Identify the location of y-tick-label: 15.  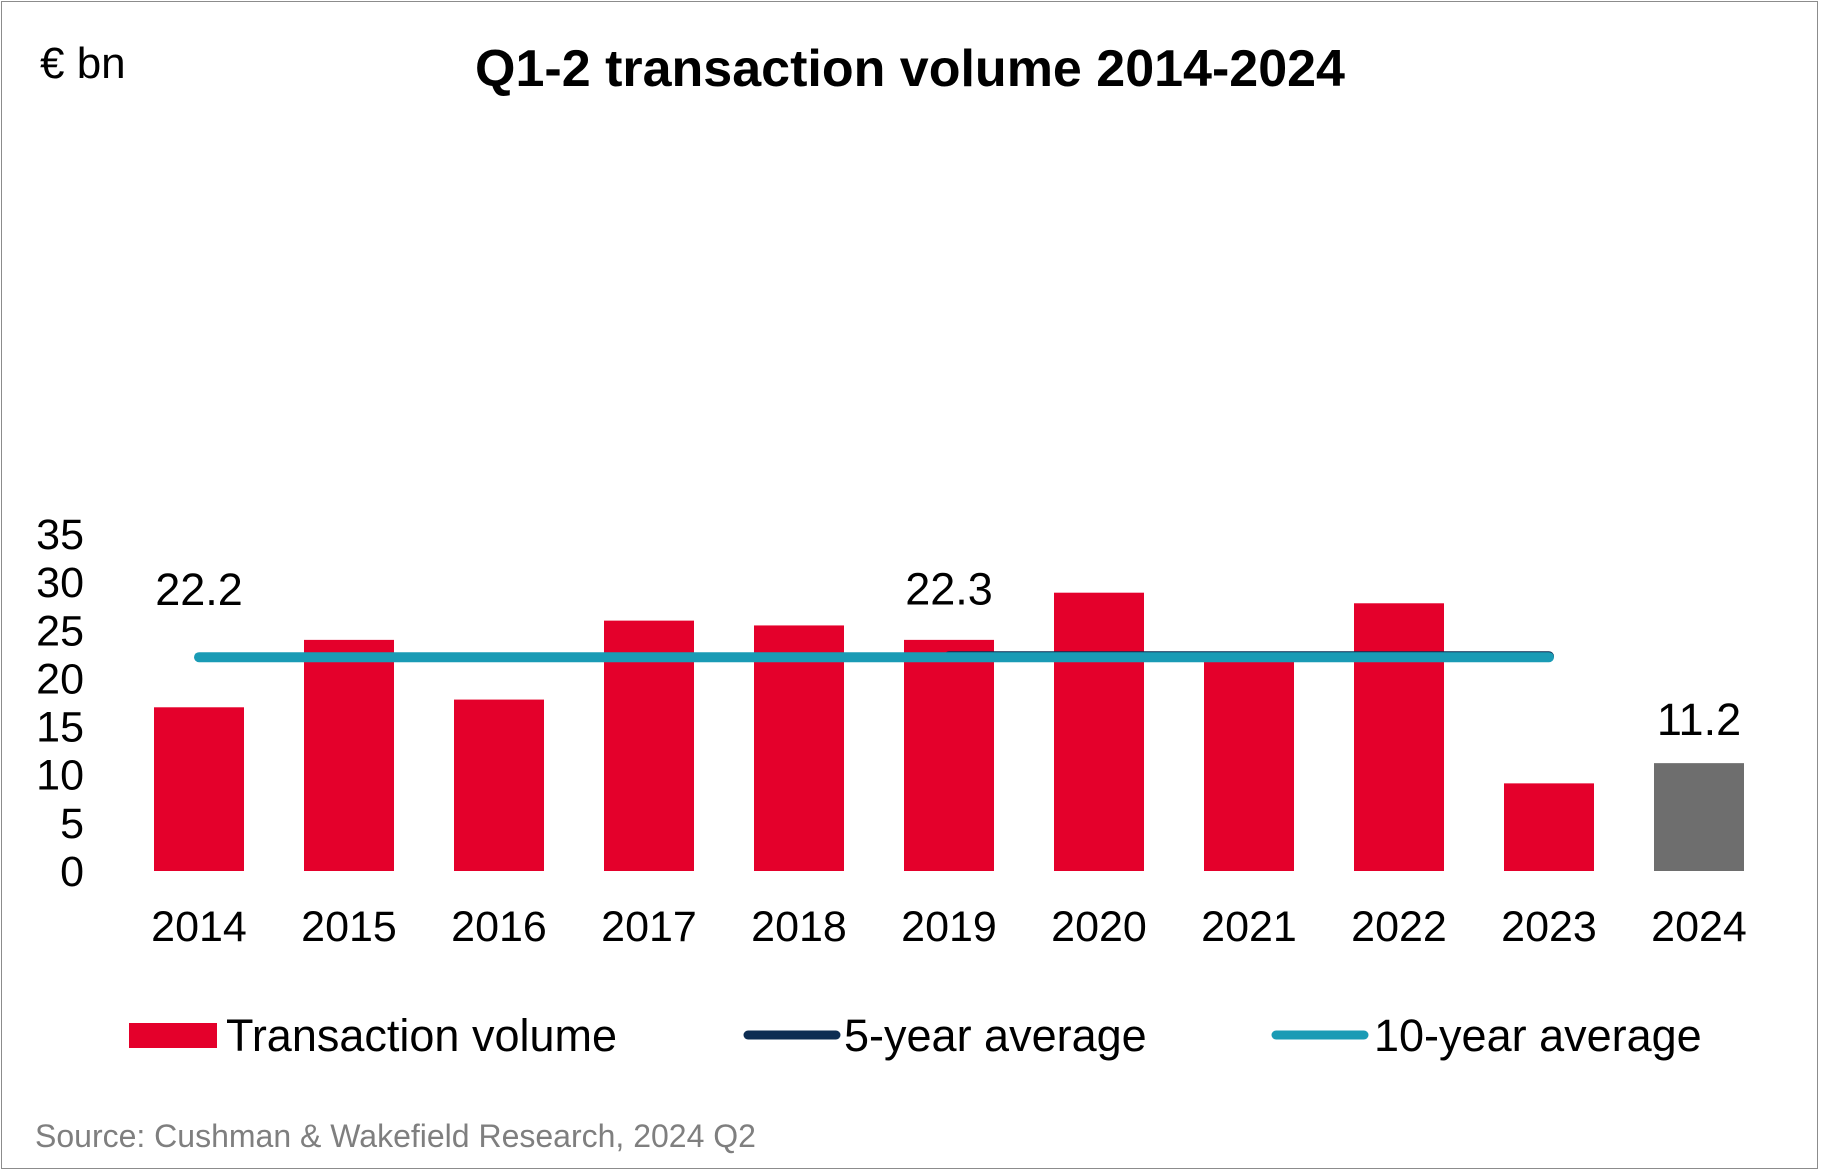
(60, 728).